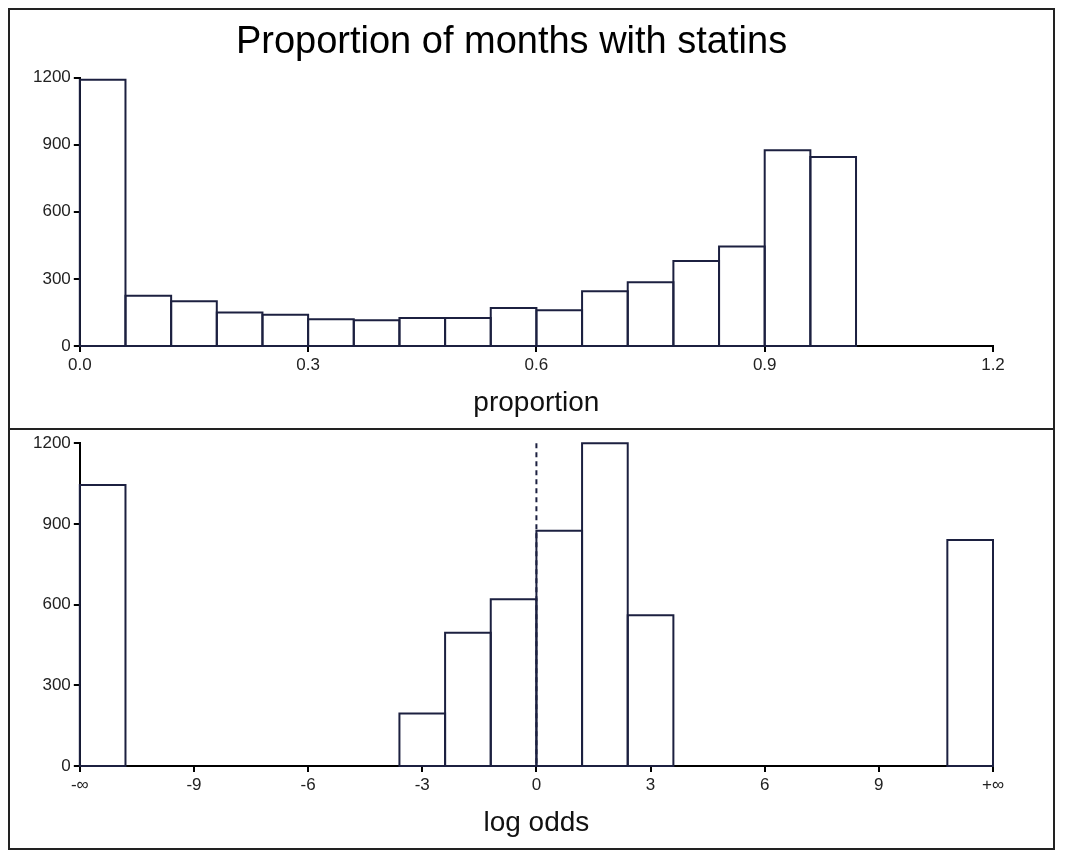 The width and height of the screenshot is (1065, 861). What do you see at coordinates (79, 784) in the screenshot?
I see `x-tick-label: -∞` at bounding box center [79, 784].